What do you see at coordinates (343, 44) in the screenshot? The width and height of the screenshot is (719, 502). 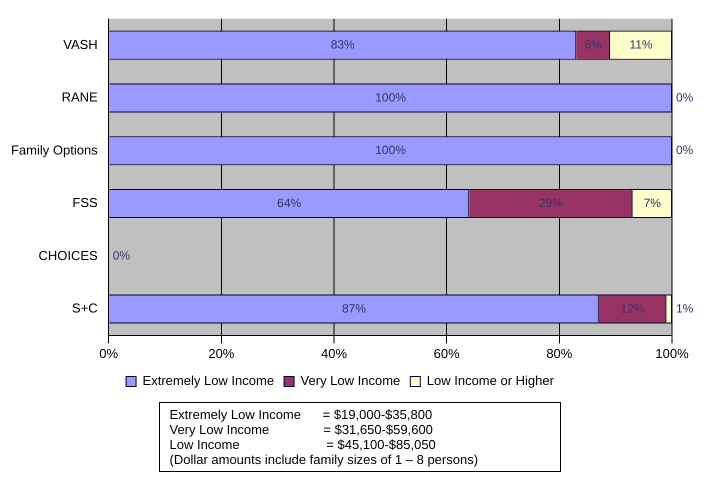 I see `data-label: 83%` at bounding box center [343, 44].